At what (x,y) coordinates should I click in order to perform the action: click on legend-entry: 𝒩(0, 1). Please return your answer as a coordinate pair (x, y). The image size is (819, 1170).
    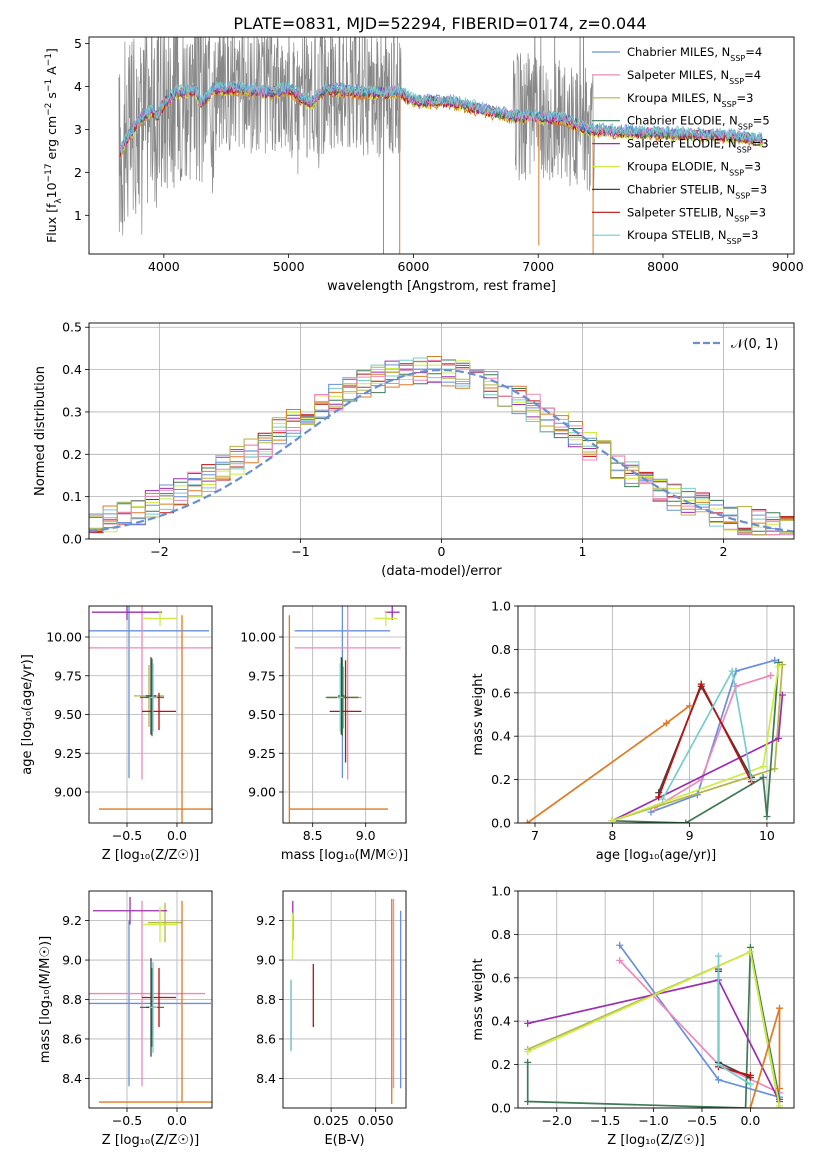
    Looking at the image, I should click on (754, 344).